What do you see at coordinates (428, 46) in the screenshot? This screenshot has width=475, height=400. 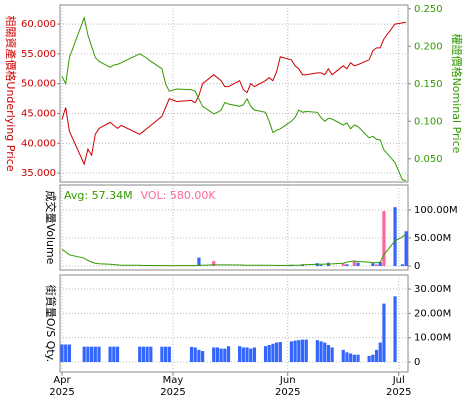 I see `y2-tick-label: 0.200` at bounding box center [428, 46].